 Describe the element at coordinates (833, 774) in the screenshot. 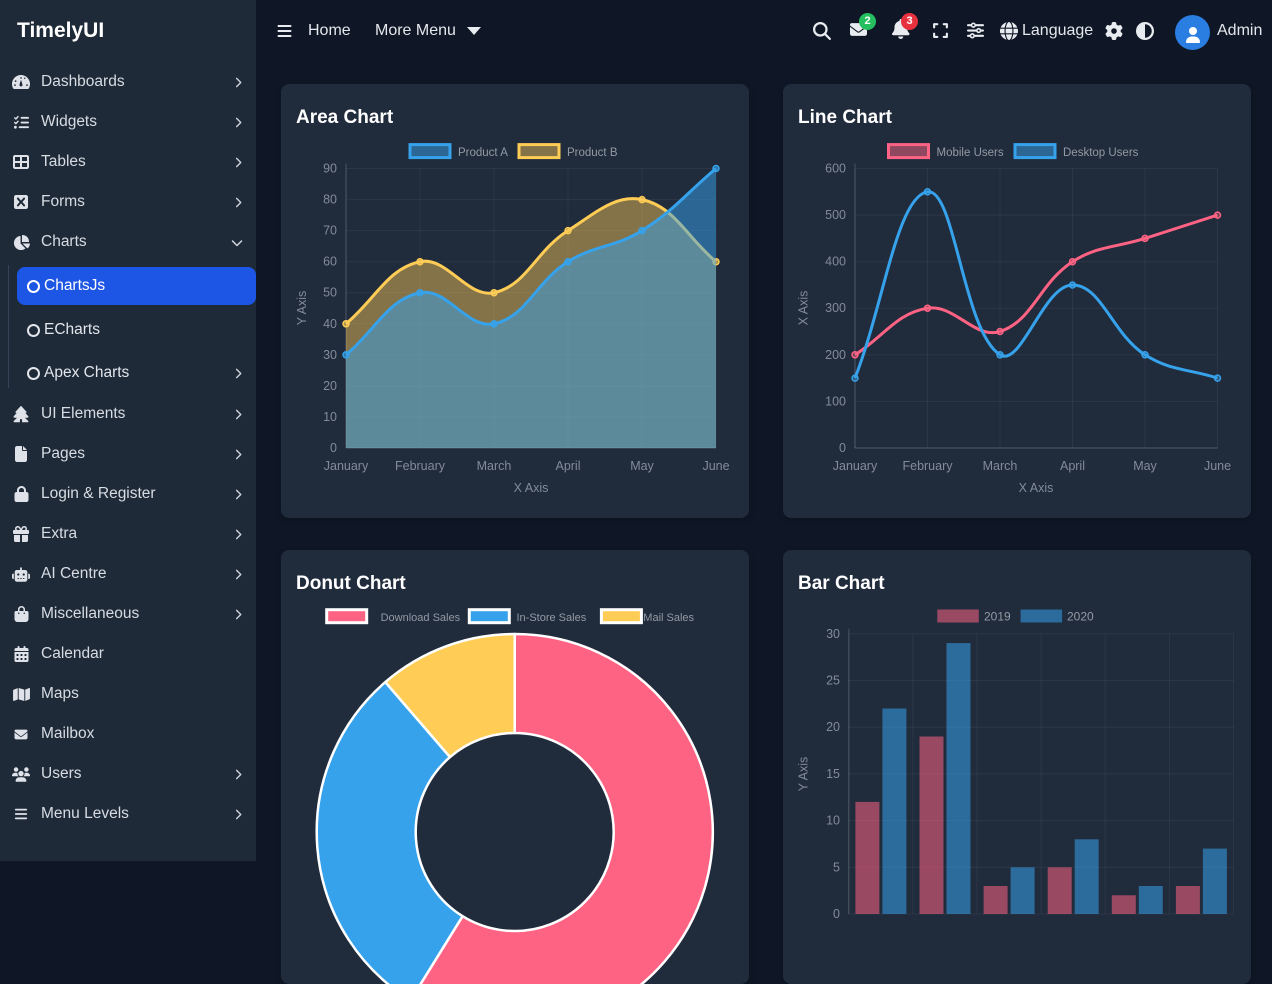

I see `svg-text: 15` at that location.